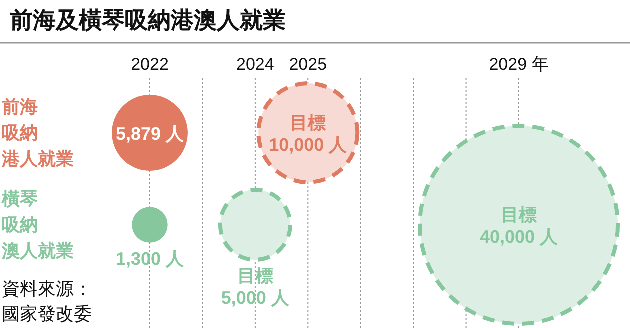  Describe the element at coordinates (255, 298) in the screenshot. I see `data-label: 5,000 人` at that location.